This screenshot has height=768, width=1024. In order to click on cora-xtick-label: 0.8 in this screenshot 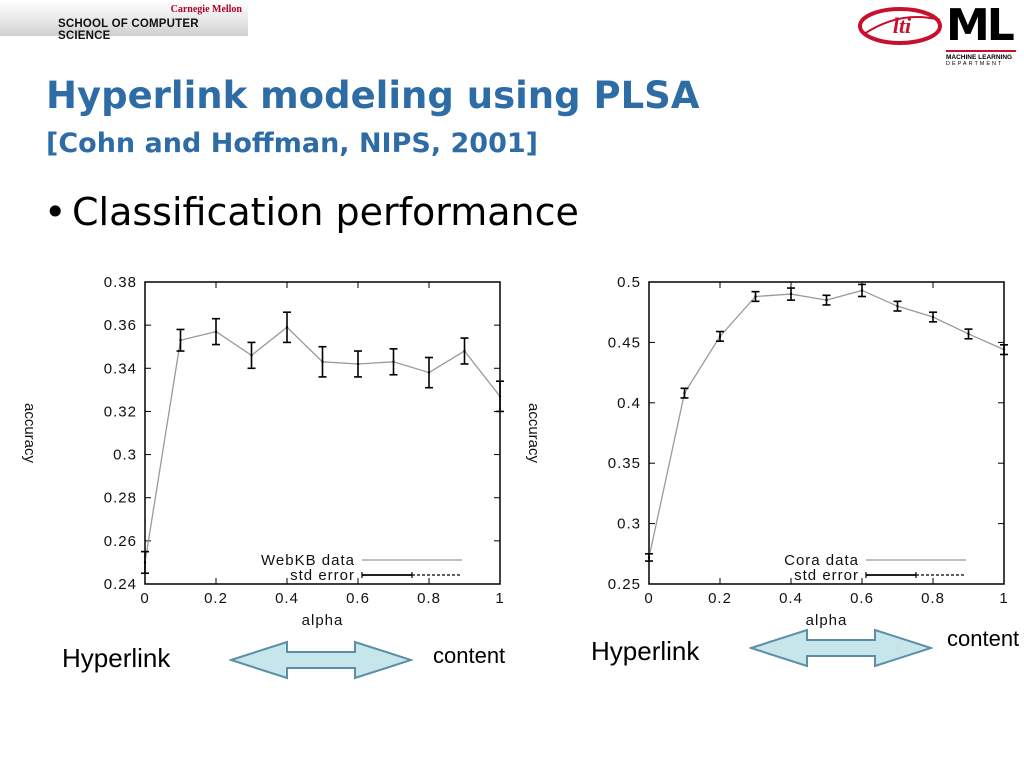, I will do `click(933, 598)`.